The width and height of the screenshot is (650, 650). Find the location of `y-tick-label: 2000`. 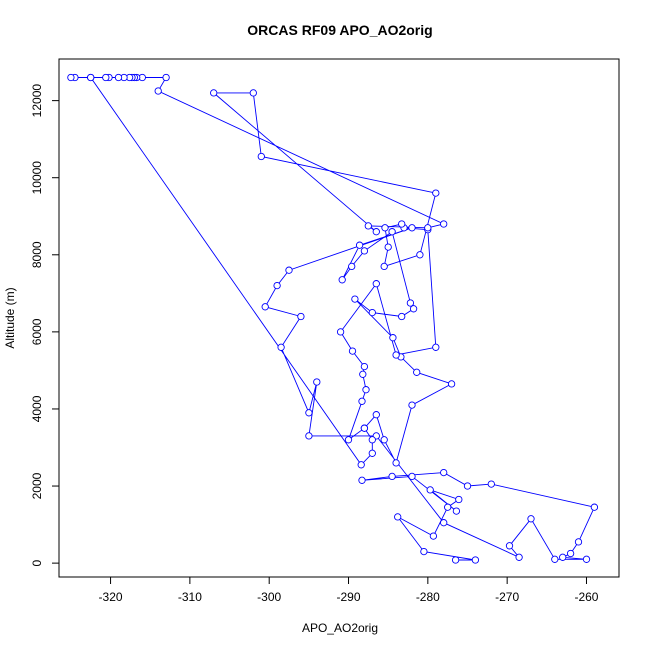

y-tick-label: 2000 is located at coordinates (37, 485).